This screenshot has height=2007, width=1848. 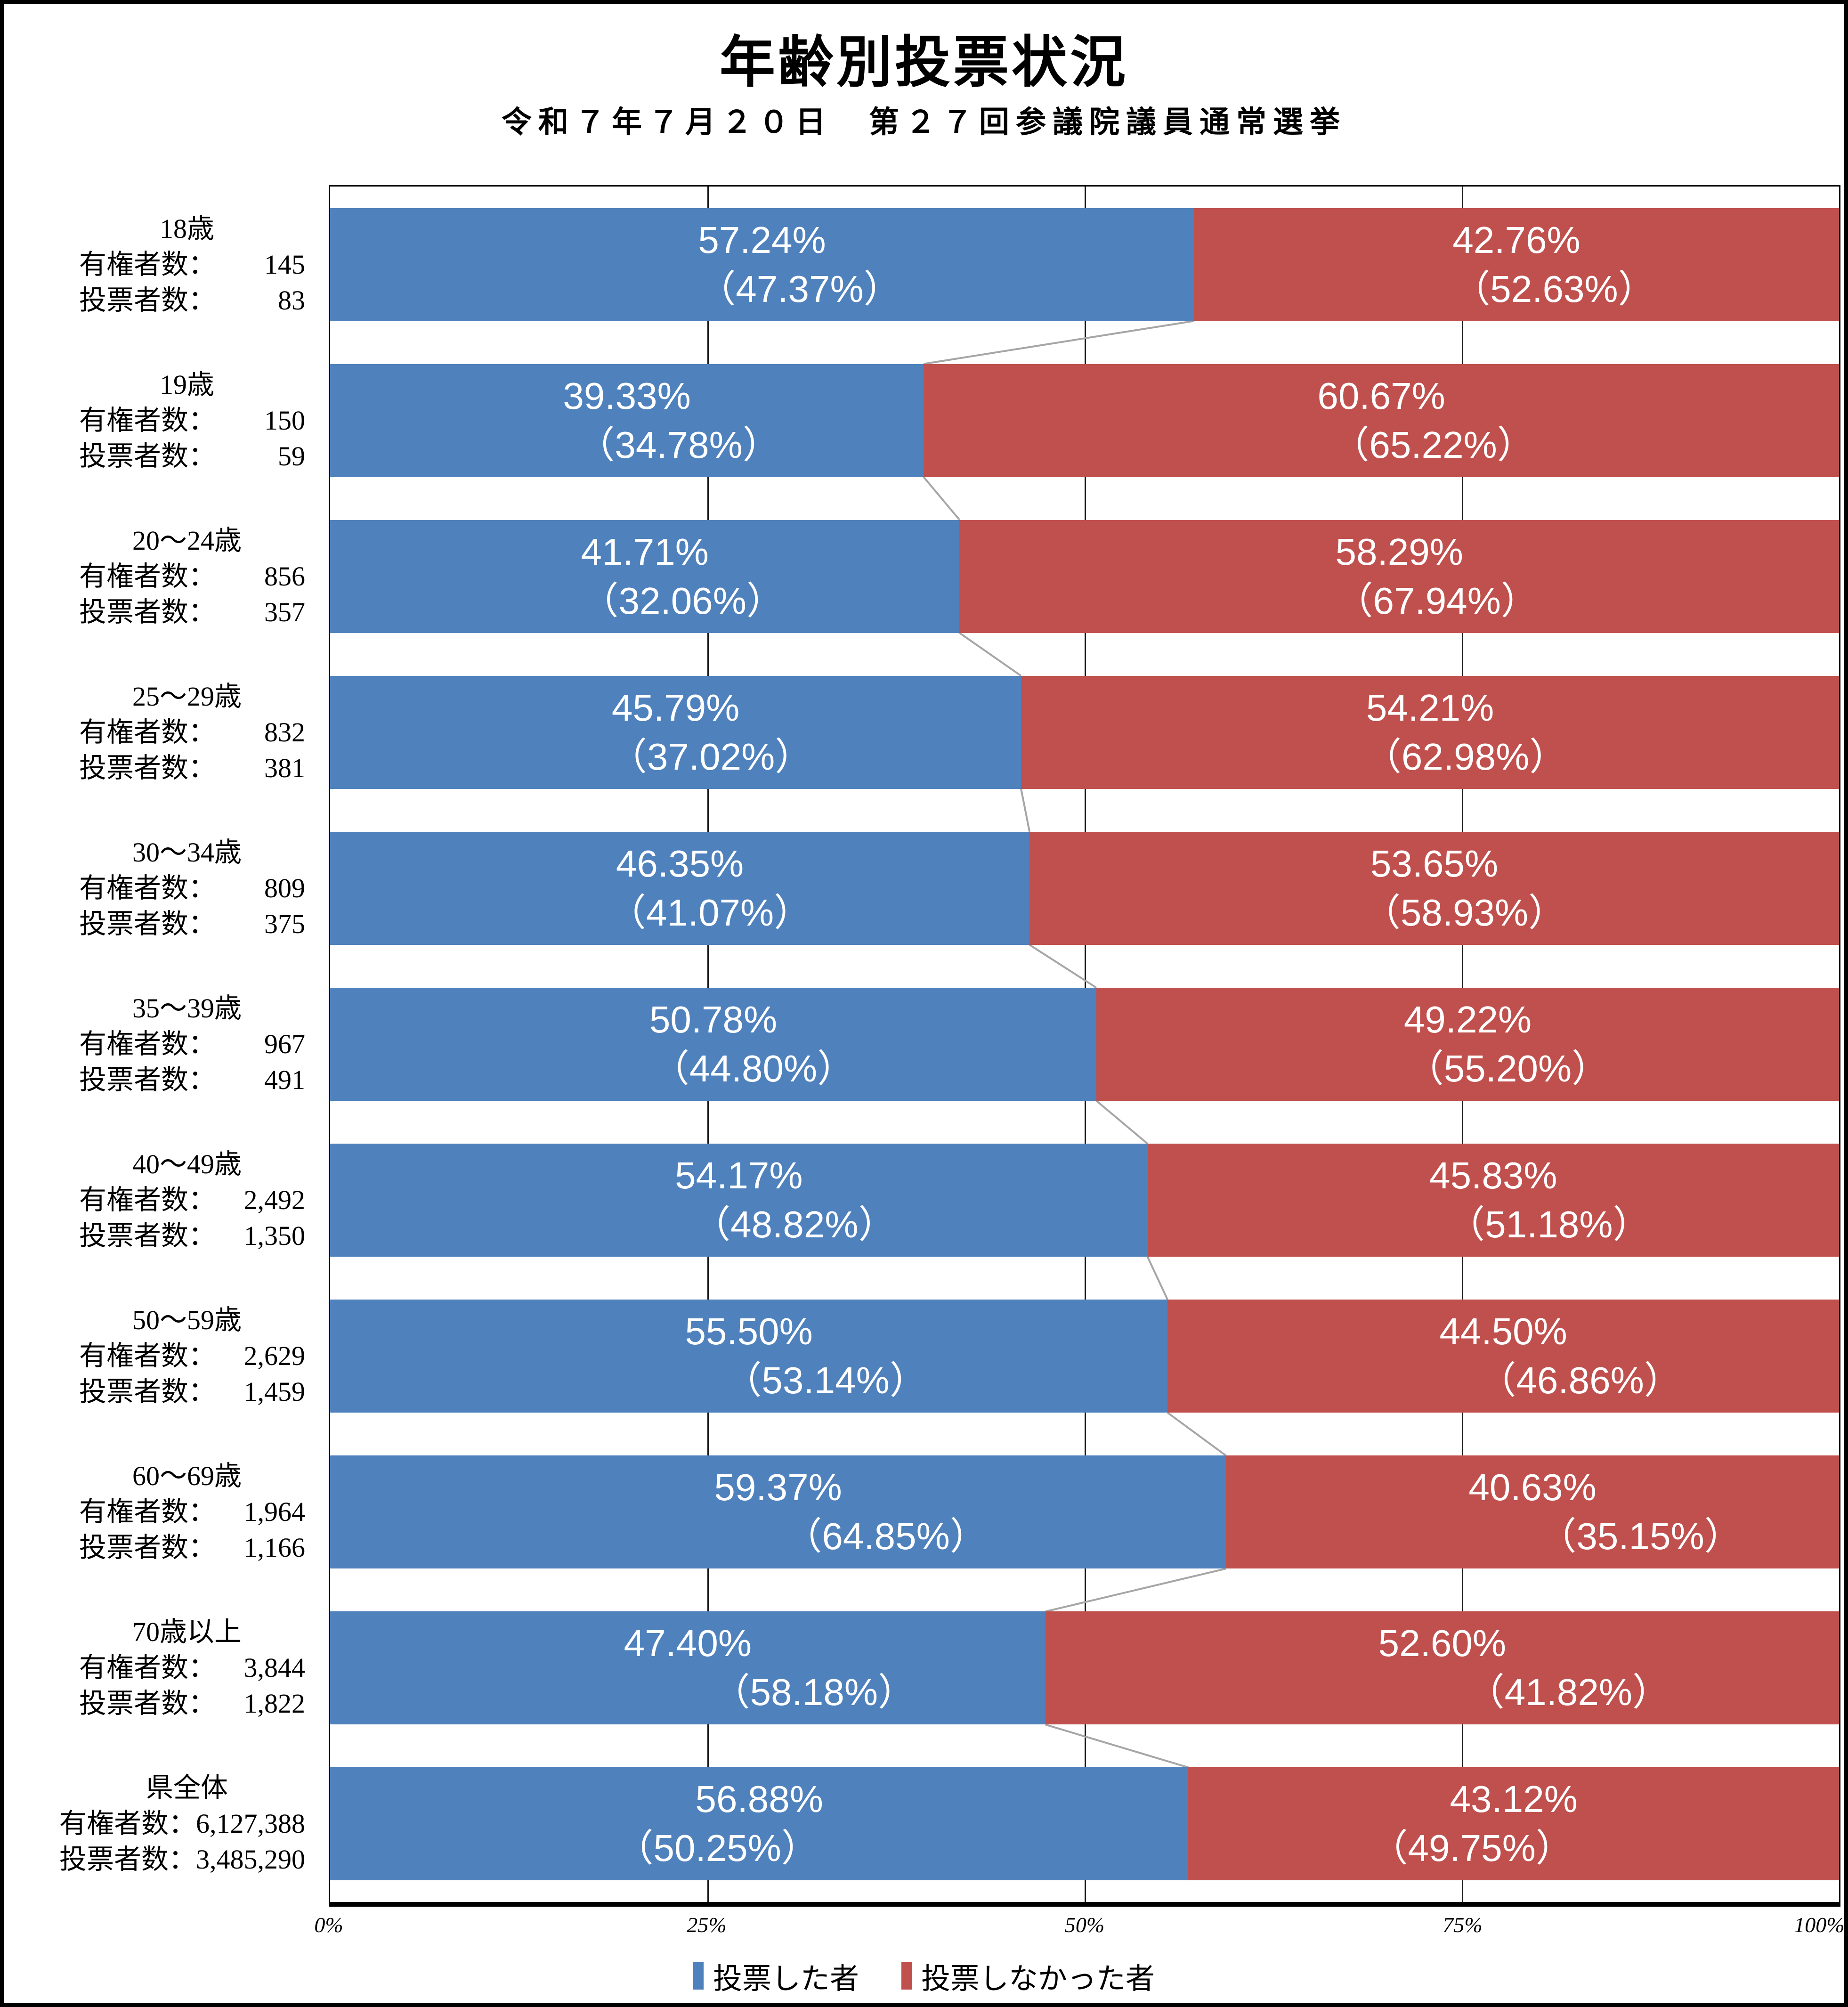 What do you see at coordinates (675, 707) in the screenshot?
I see `voted-pct-label: 45.79%` at bounding box center [675, 707].